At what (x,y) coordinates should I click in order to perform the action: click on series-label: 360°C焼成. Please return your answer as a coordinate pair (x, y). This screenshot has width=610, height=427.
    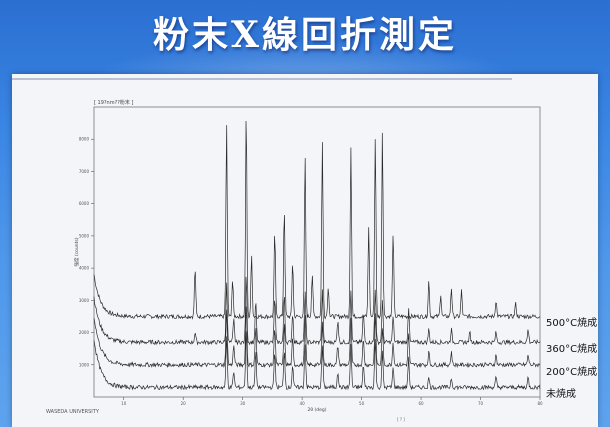
    Looking at the image, I should click on (572, 350).